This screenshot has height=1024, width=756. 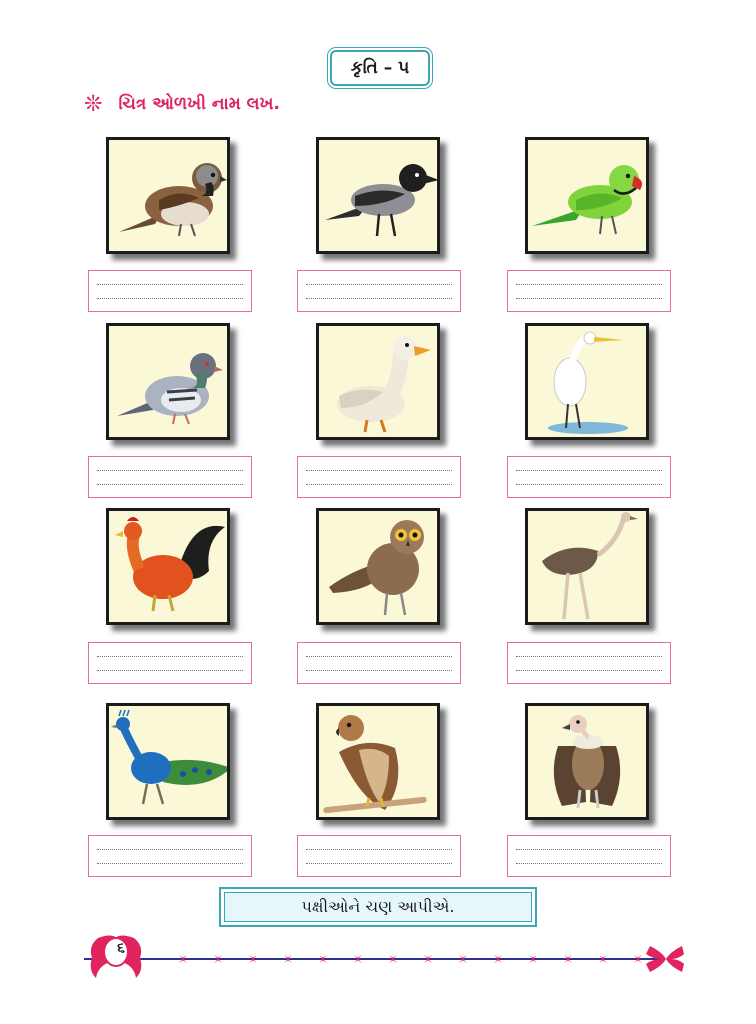 What do you see at coordinates (169, 757) in the screenshot?
I see `peacock-icon` at bounding box center [169, 757].